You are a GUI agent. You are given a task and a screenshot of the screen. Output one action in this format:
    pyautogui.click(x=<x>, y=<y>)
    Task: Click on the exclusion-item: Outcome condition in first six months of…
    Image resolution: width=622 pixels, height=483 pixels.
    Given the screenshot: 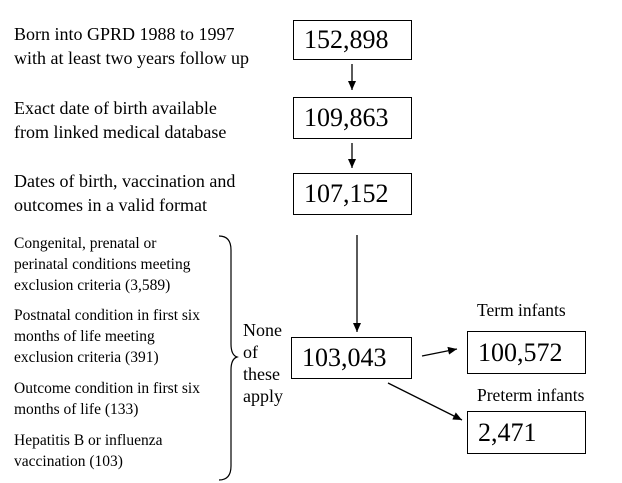 What is the action you would take?
    pyautogui.click(x=107, y=399)
    